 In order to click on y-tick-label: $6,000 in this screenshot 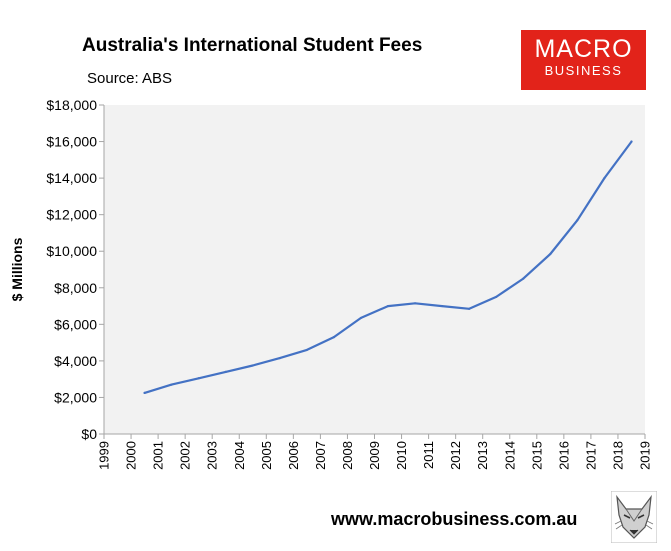, I will do `click(75, 324)`.